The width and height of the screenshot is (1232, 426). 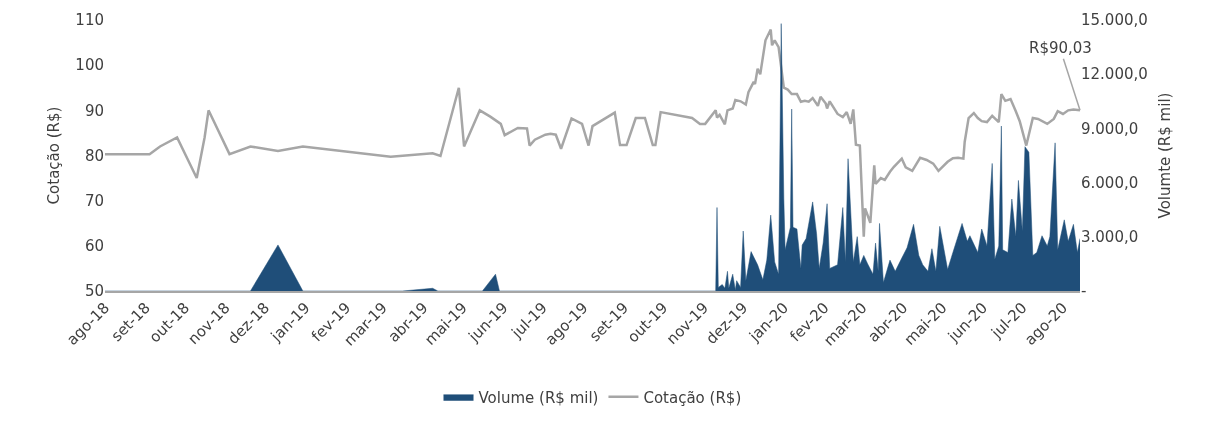 I want to click on y2-axis-title: Volumte (R$ mil), so click(x=1164, y=155).